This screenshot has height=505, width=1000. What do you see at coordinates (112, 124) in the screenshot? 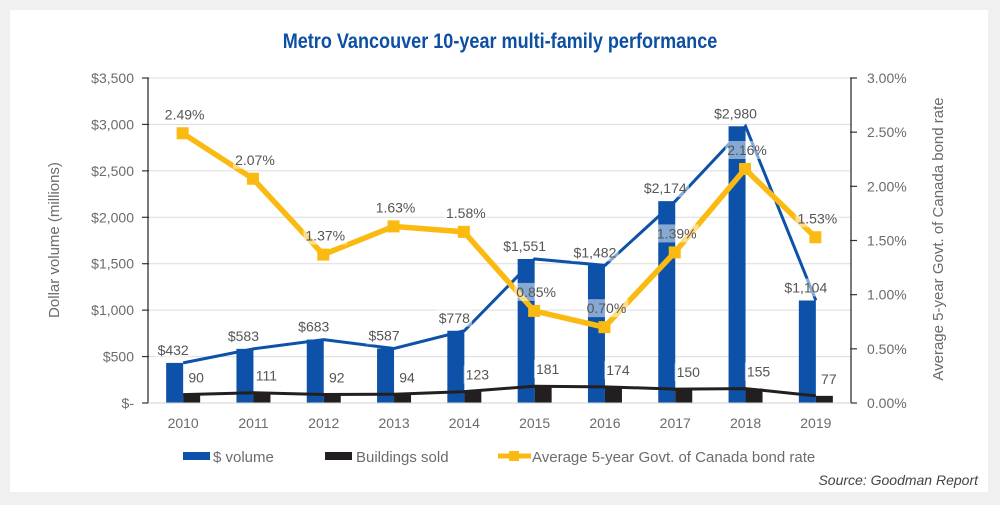
I see `y-tick-label: $3,000` at bounding box center [112, 124].